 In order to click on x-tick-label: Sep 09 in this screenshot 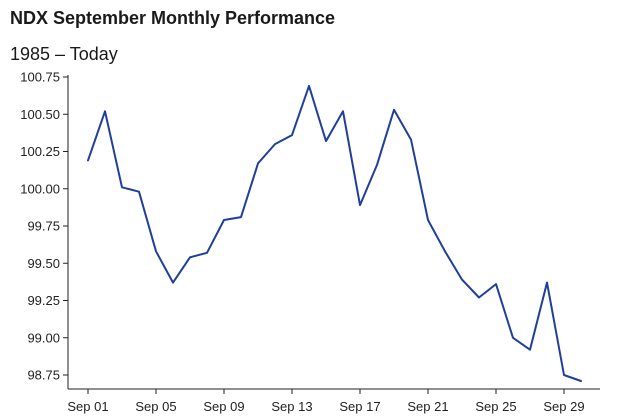, I will do `click(223, 406)`.